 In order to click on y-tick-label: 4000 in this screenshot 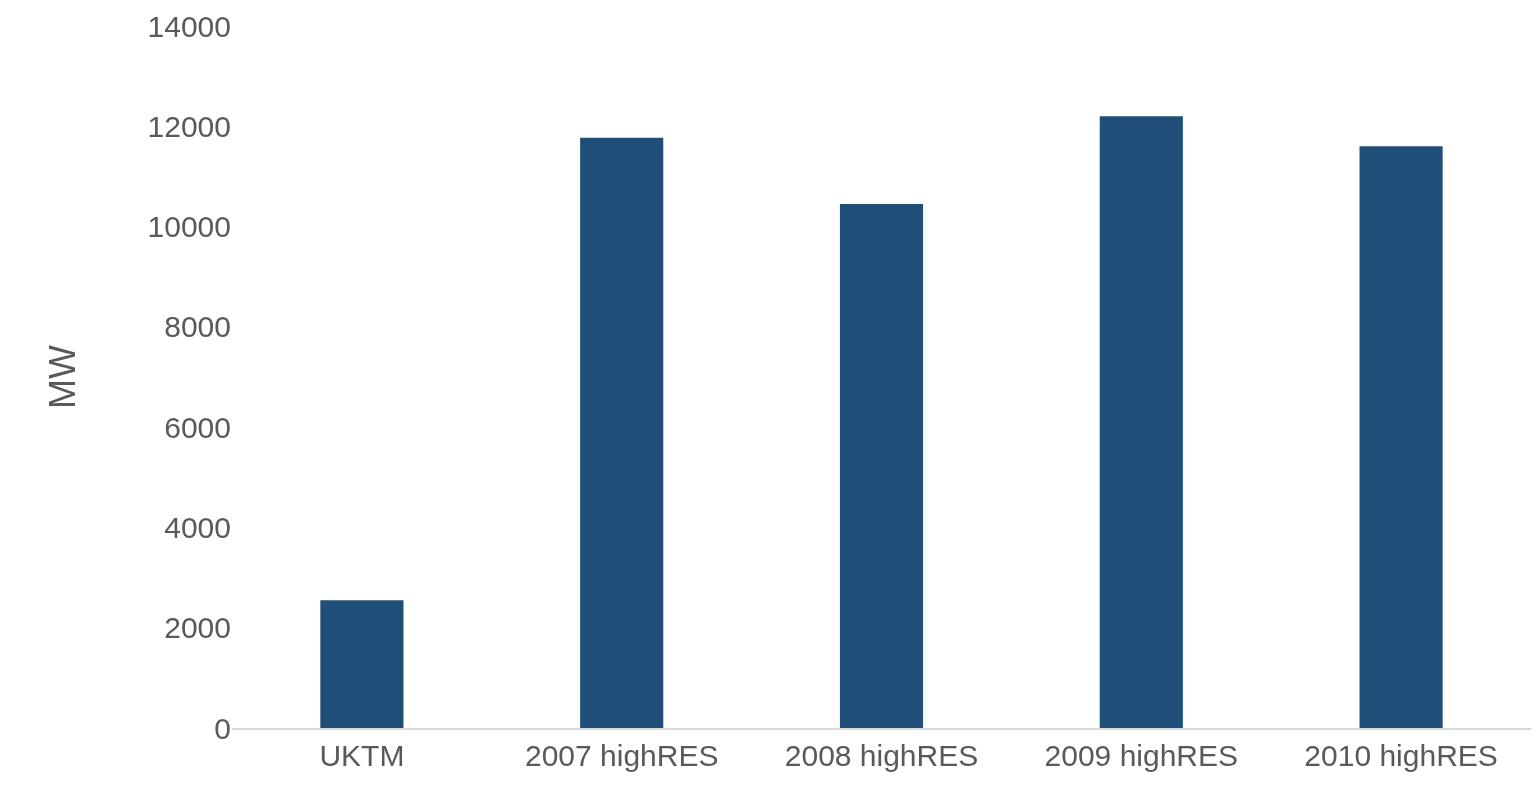, I will do `click(197, 527)`.